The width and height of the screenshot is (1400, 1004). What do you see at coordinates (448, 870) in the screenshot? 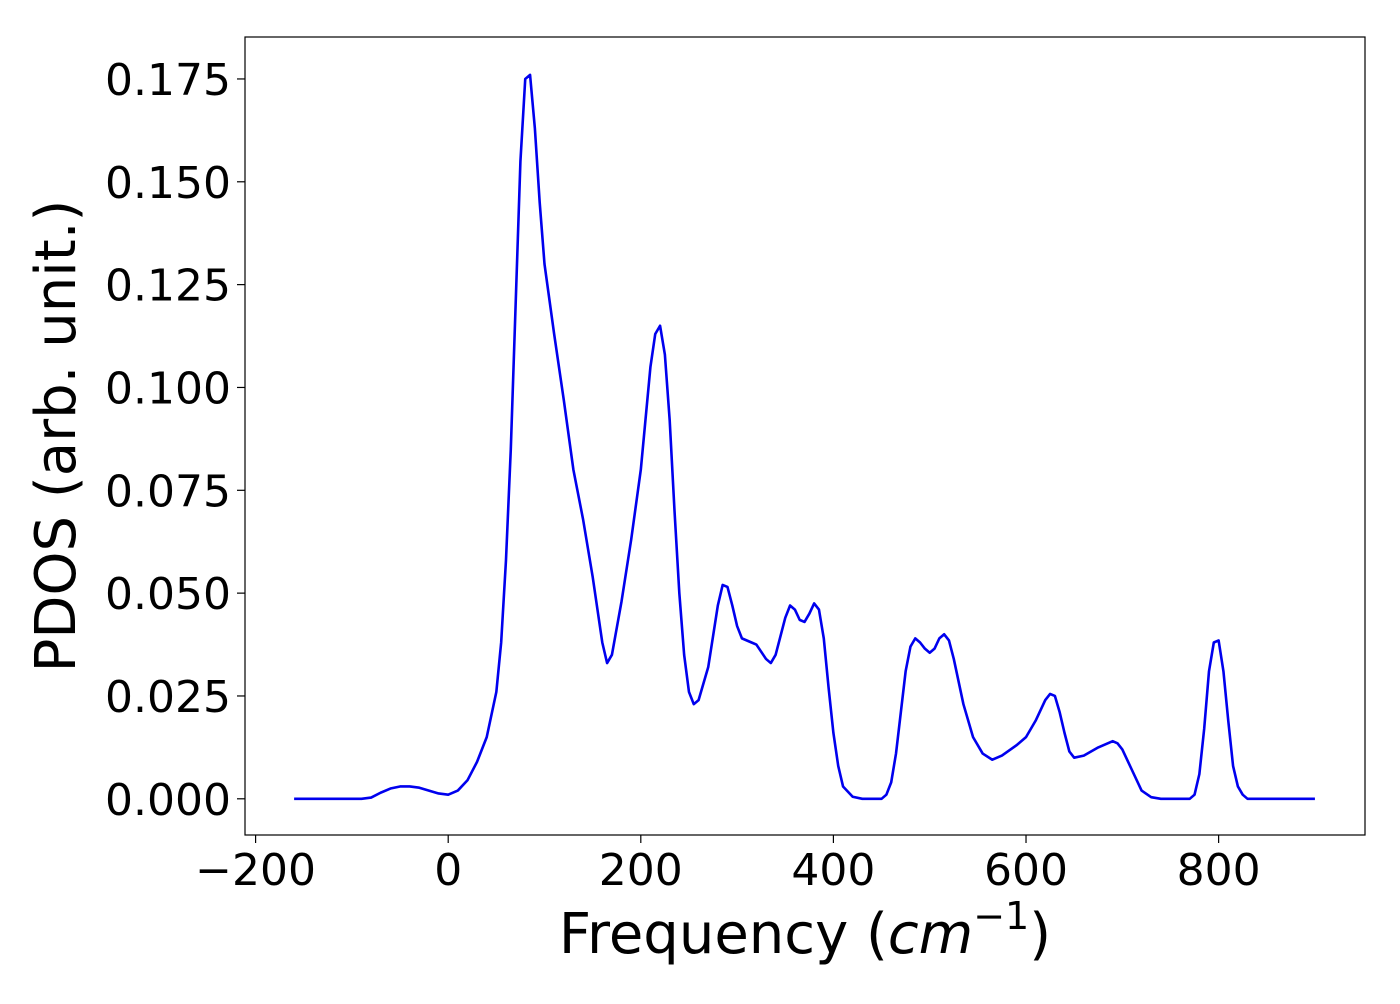
I see `x-tick-label: 0` at bounding box center [448, 870].